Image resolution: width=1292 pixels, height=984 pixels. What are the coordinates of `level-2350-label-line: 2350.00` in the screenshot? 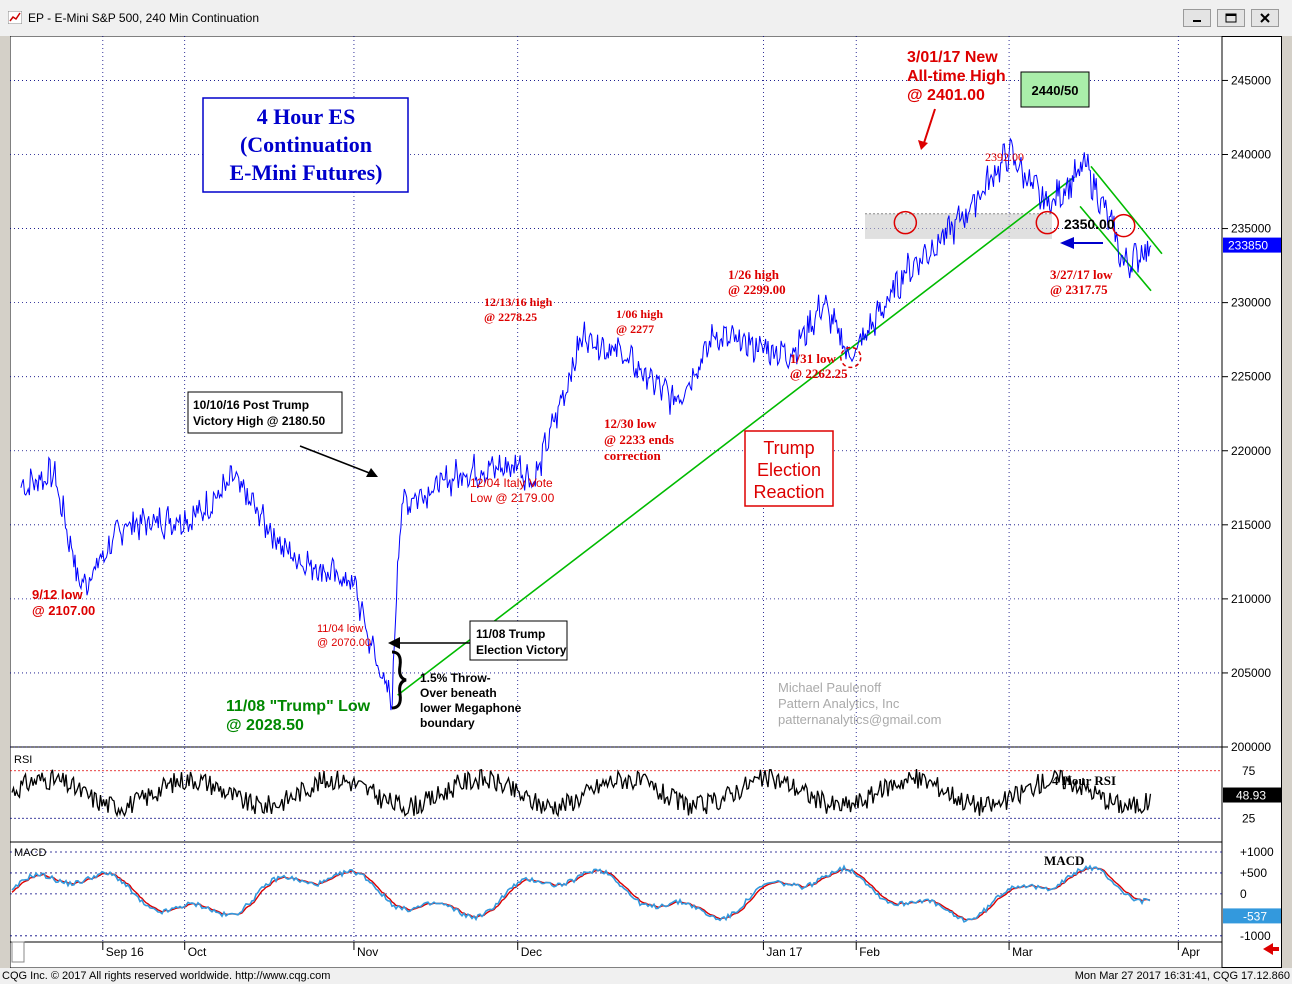 It's located at (1089, 224).